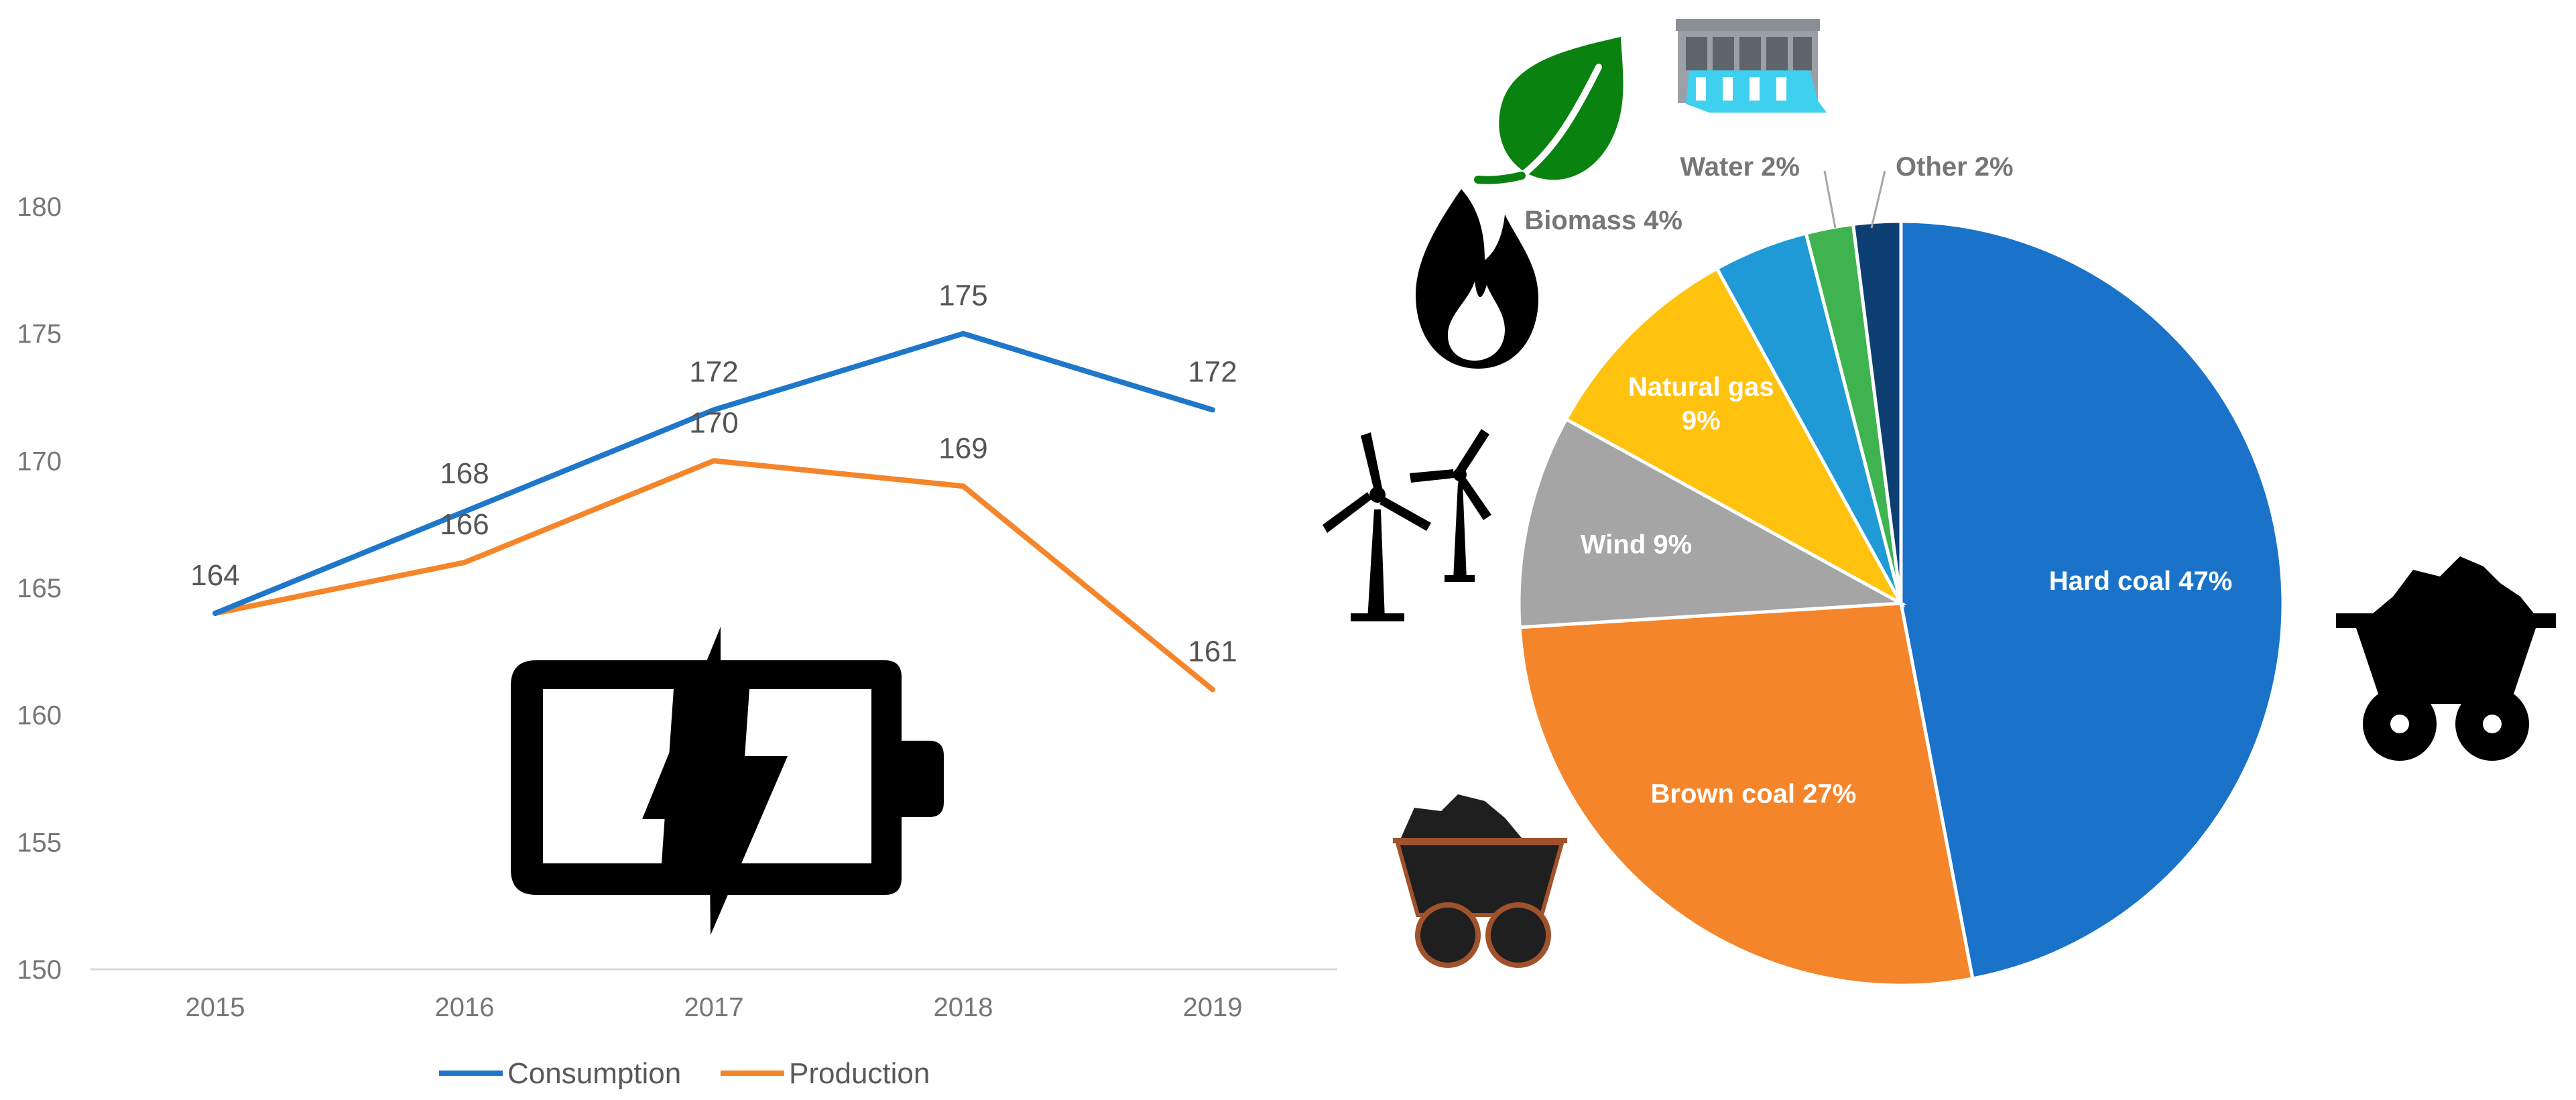  What do you see at coordinates (39, 207) in the screenshot?
I see `y-tick-label: 180` at bounding box center [39, 207].